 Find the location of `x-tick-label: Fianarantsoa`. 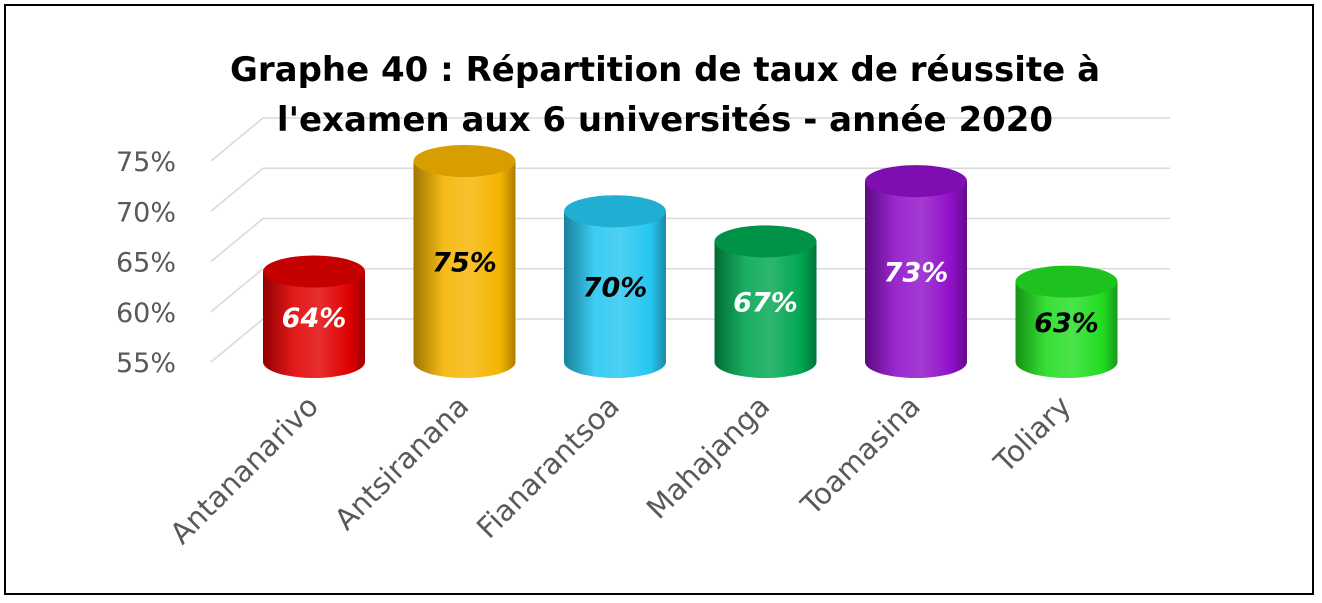

x-tick-label: Fianarantsoa is located at coordinates (548, 467).